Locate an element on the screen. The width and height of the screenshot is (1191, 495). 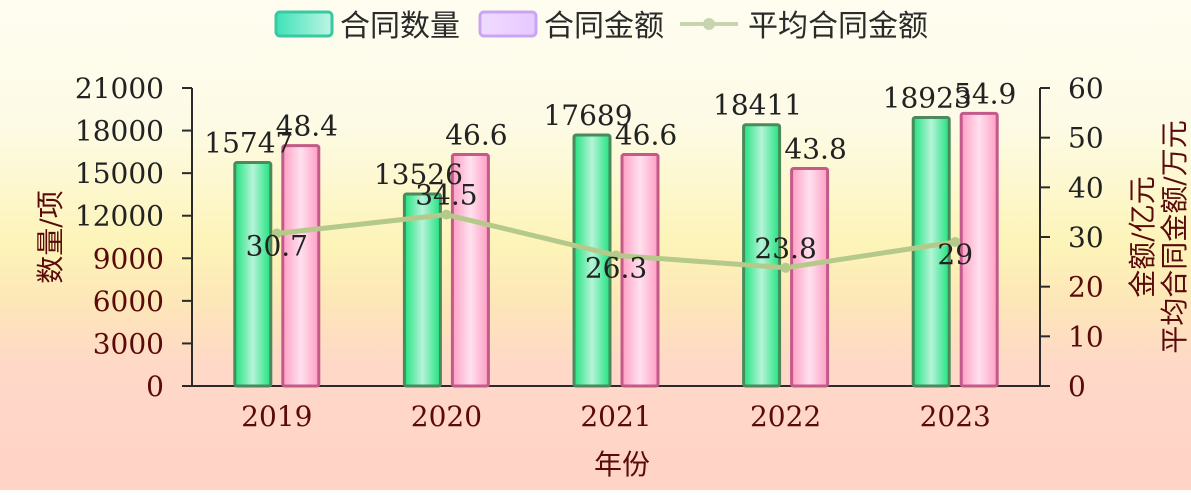
average-point-2022 is located at coordinates (785, 267).